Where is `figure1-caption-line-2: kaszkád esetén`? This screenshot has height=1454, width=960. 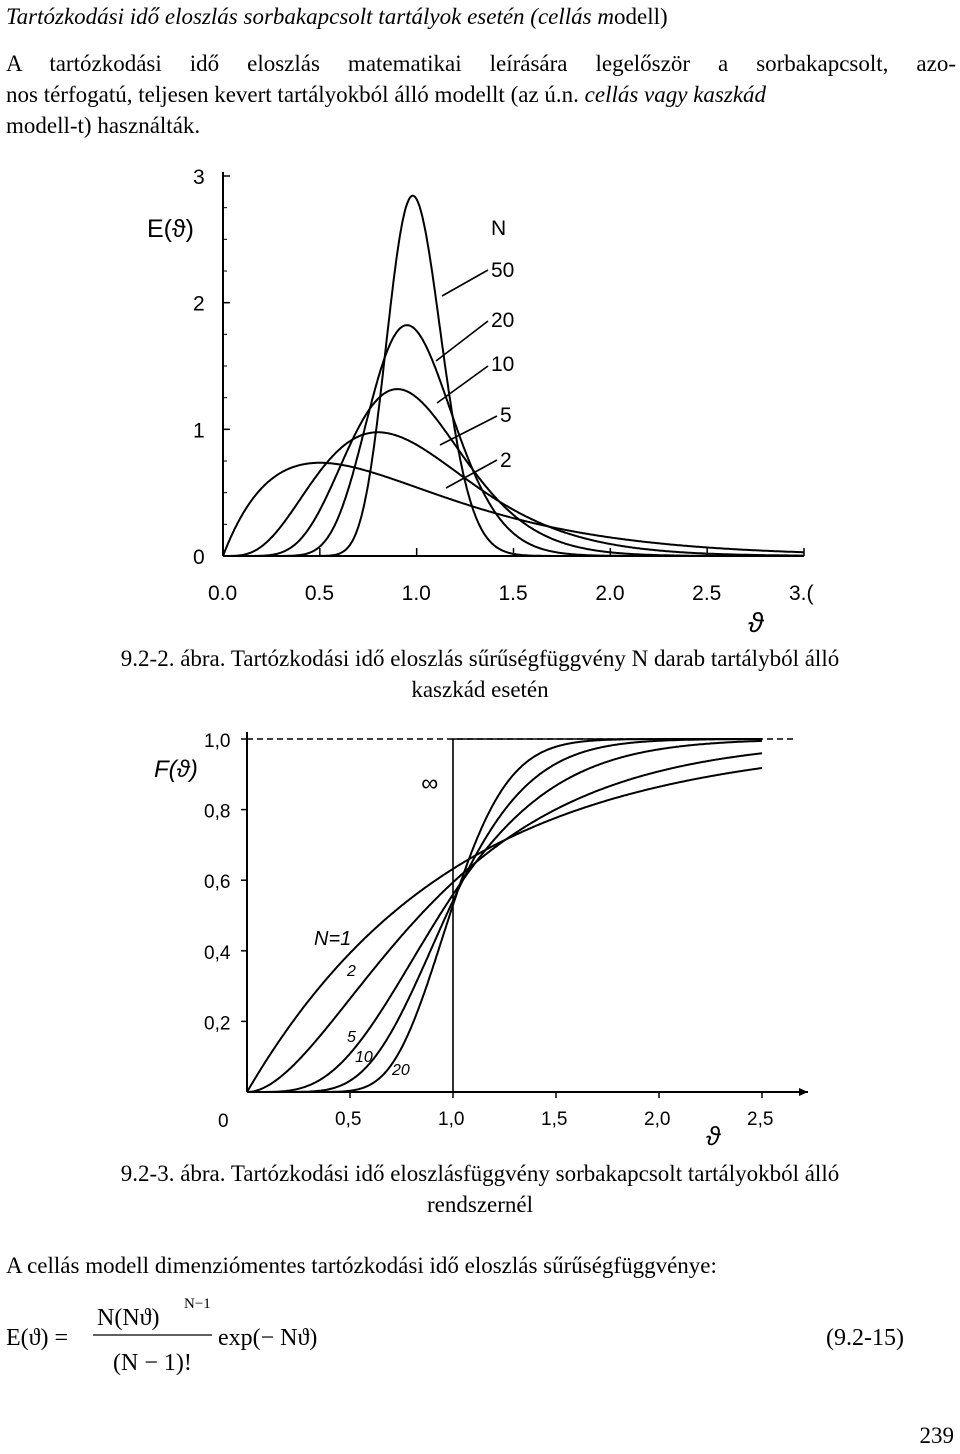 figure1-caption-line-2: kaszkád esetén is located at coordinates (480, 689).